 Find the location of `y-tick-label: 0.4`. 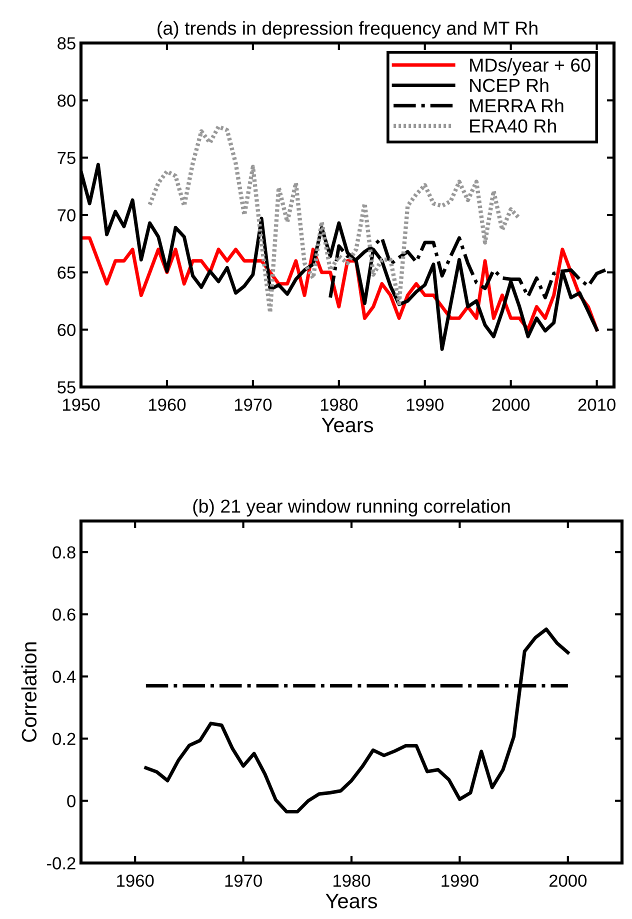

y-tick-label: 0.4 is located at coordinates (64, 676).